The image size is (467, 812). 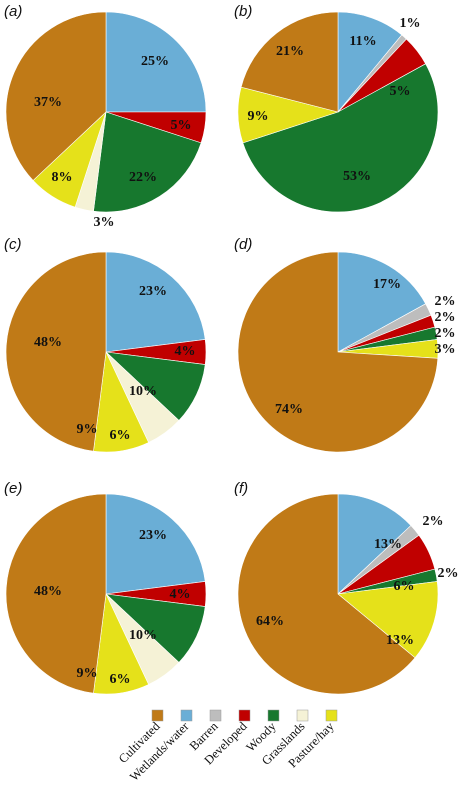 What do you see at coordinates (331, 715) in the screenshot?
I see `legend-swatch-pasture-hay` at bounding box center [331, 715].